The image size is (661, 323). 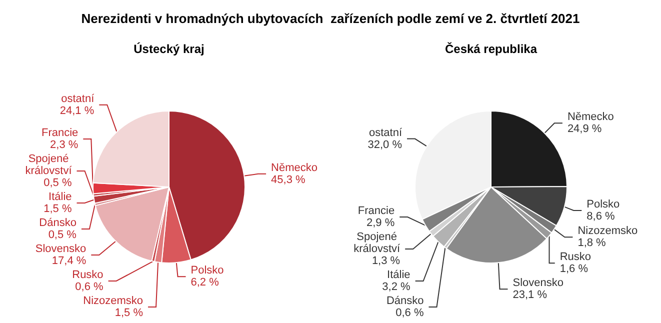 I want to click on data-label: 45,3 %, so click(x=288, y=180).